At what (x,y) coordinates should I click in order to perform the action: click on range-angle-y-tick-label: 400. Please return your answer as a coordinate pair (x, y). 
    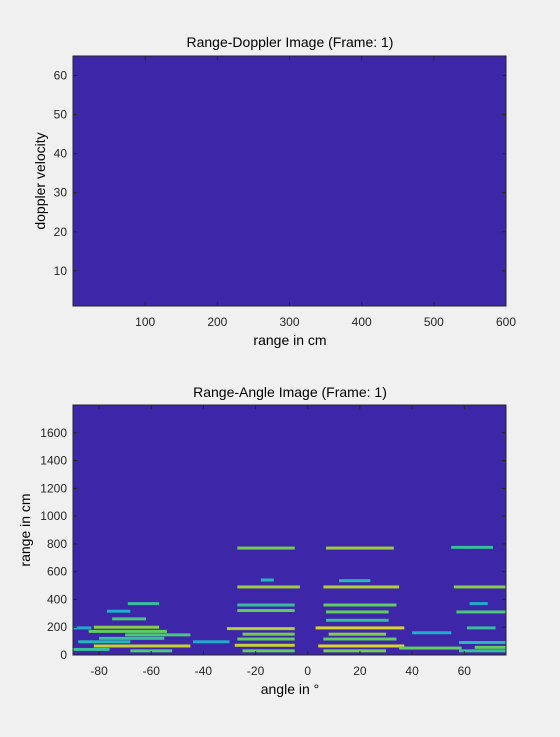
    Looking at the image, I should click on (57, 599).